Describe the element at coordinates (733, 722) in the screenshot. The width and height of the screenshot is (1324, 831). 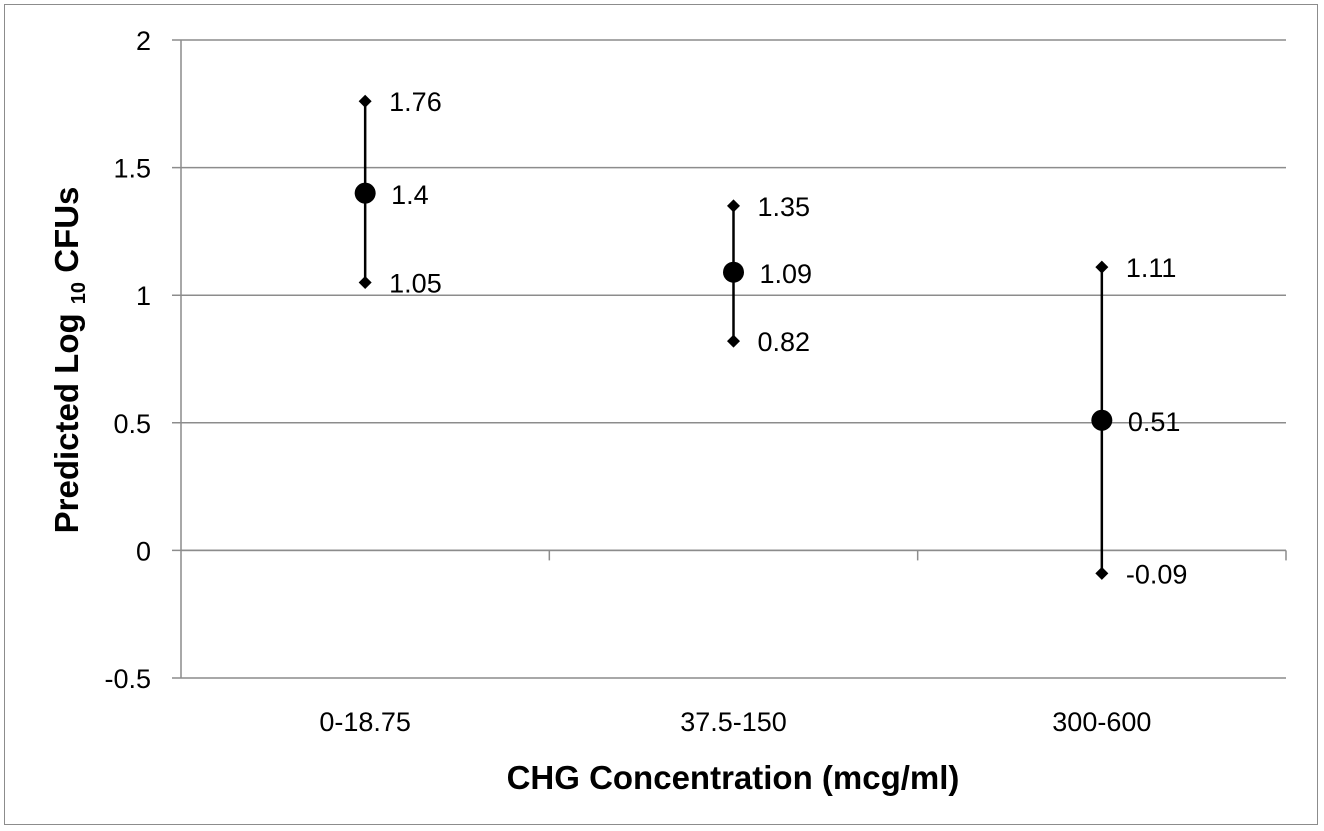
I see `x-tick-label: 37.5-150` at that location.